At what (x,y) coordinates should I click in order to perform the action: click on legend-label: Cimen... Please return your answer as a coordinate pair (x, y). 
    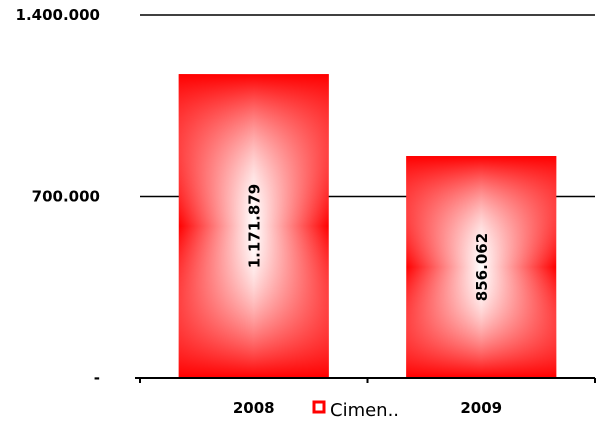
    Looking at the image, I should click on (364, 410).